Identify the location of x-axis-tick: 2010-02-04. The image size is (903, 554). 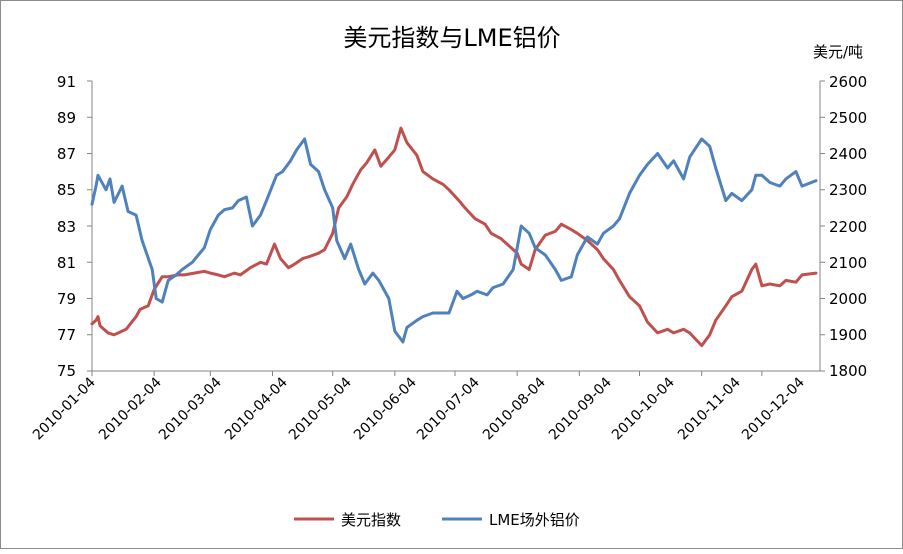
(130, 408).